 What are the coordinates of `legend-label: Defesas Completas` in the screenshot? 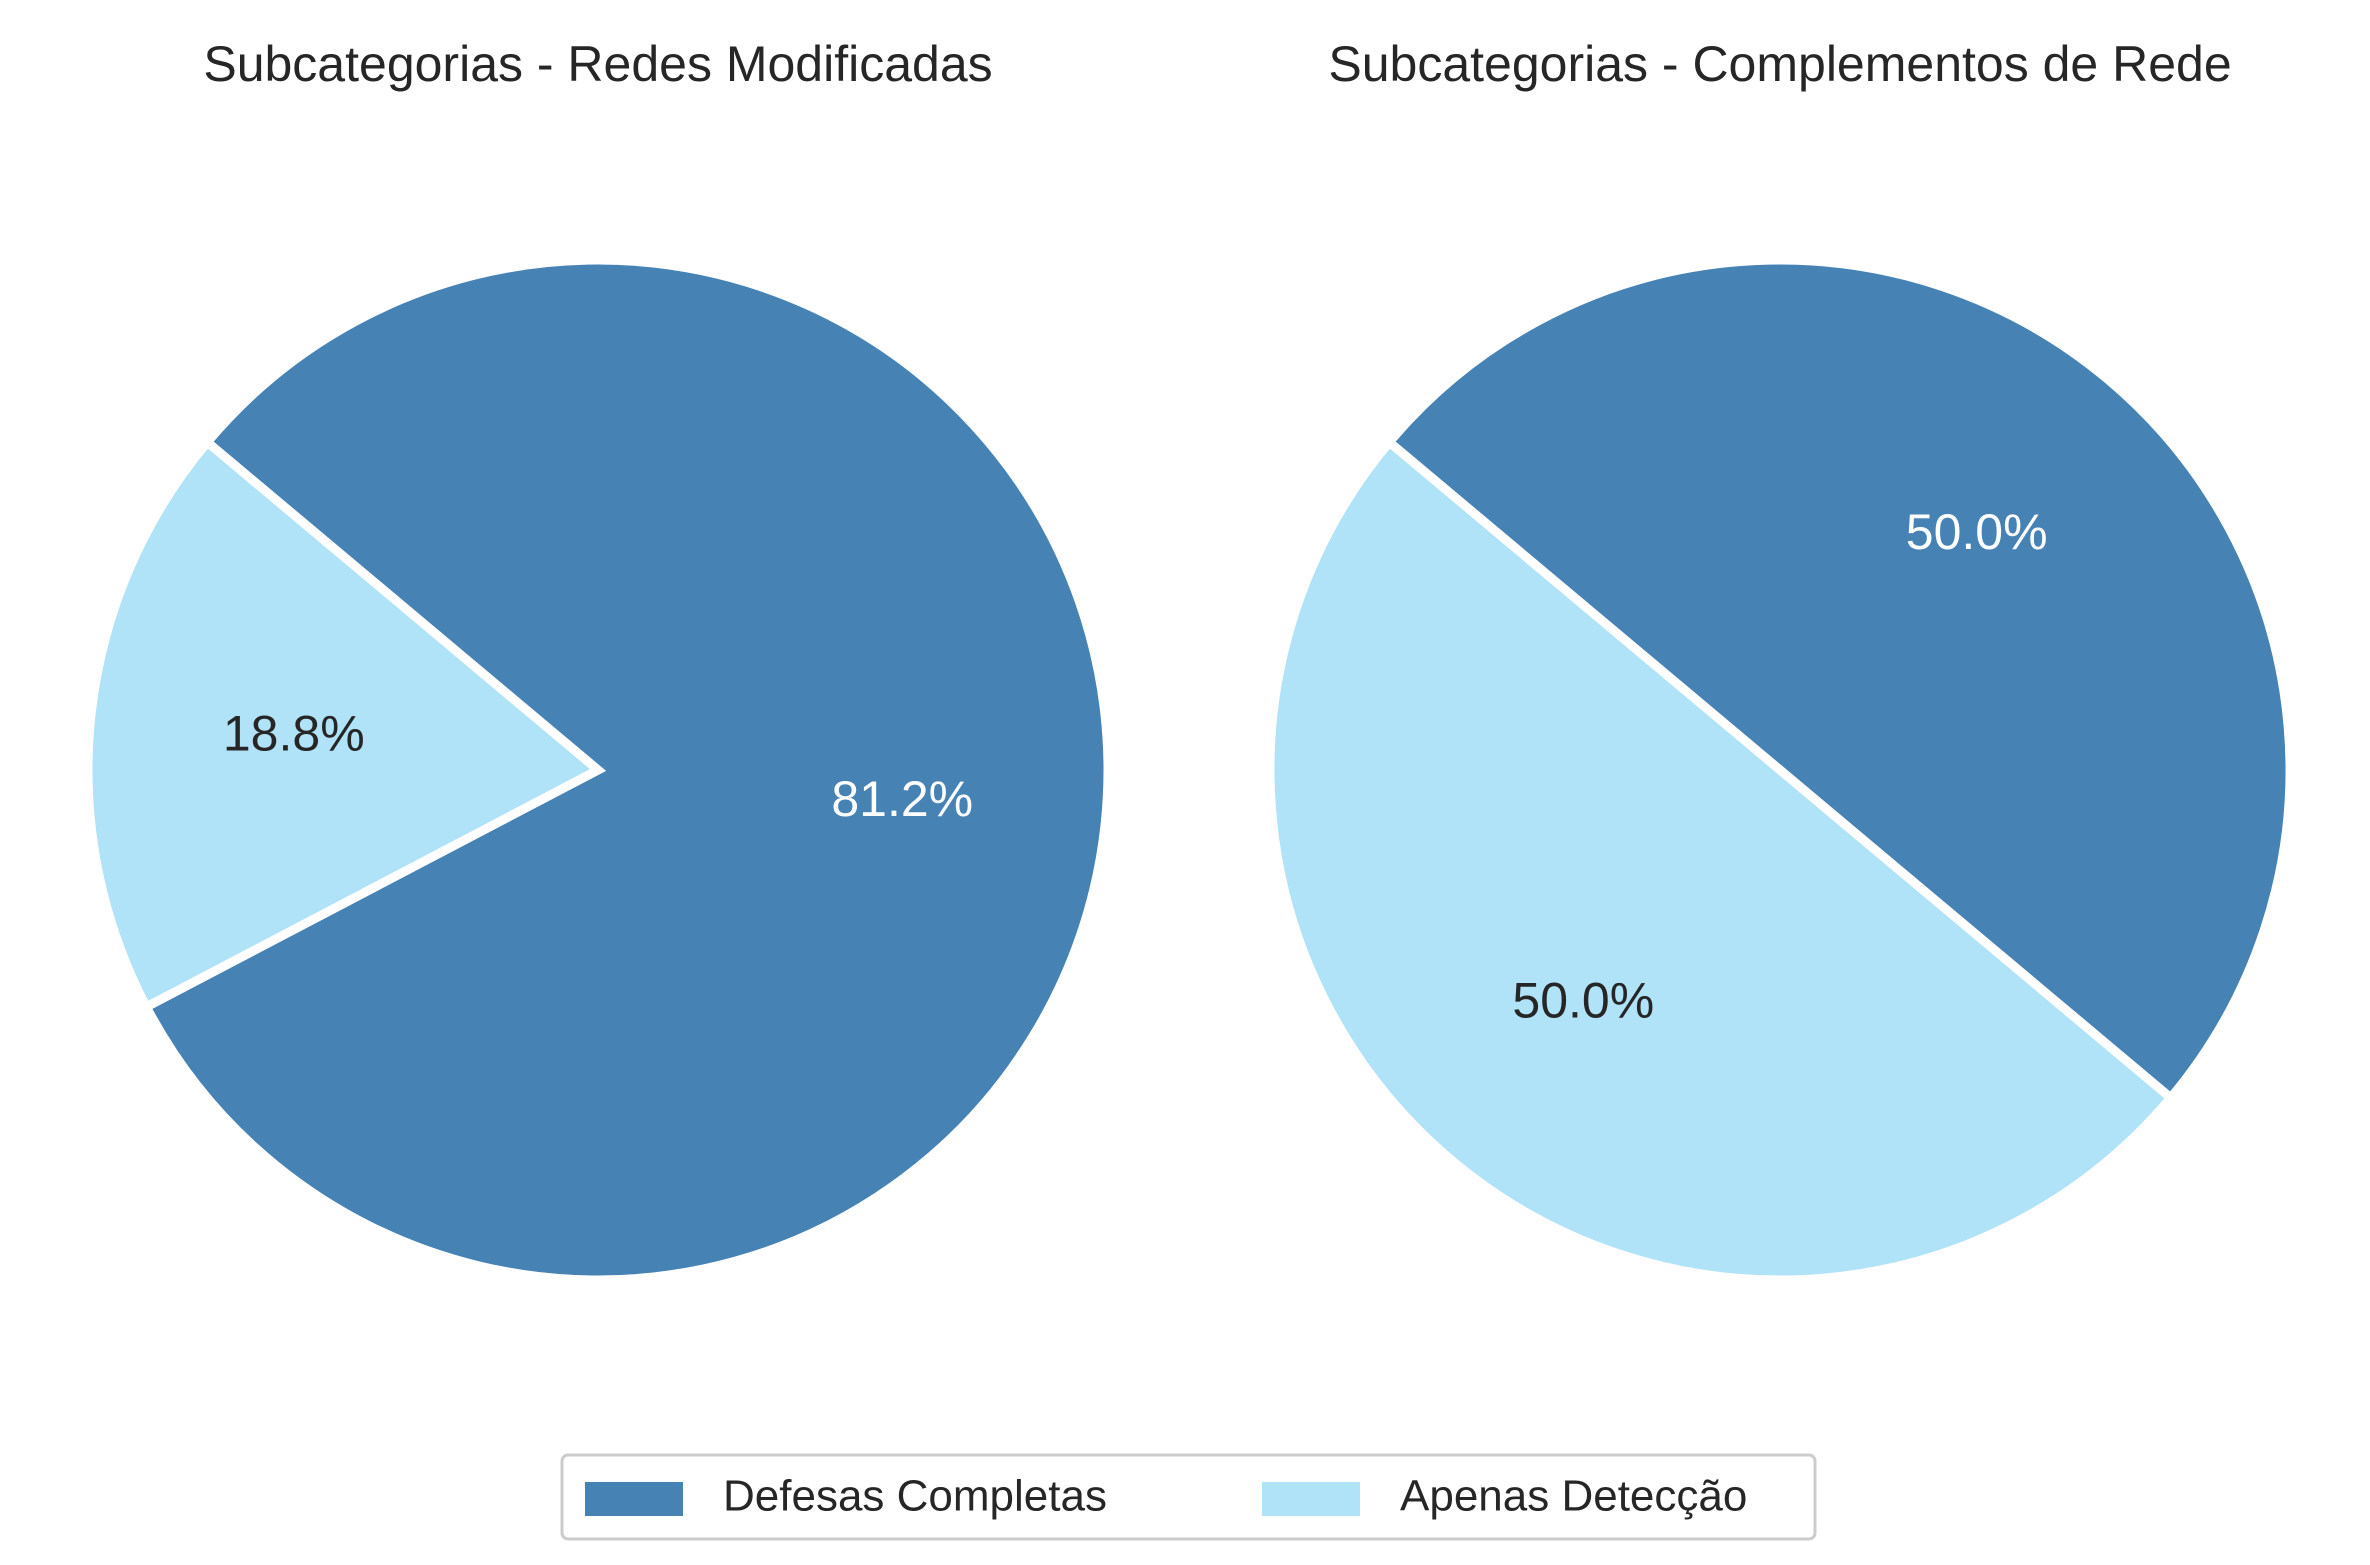 It's located at (915, 1496).